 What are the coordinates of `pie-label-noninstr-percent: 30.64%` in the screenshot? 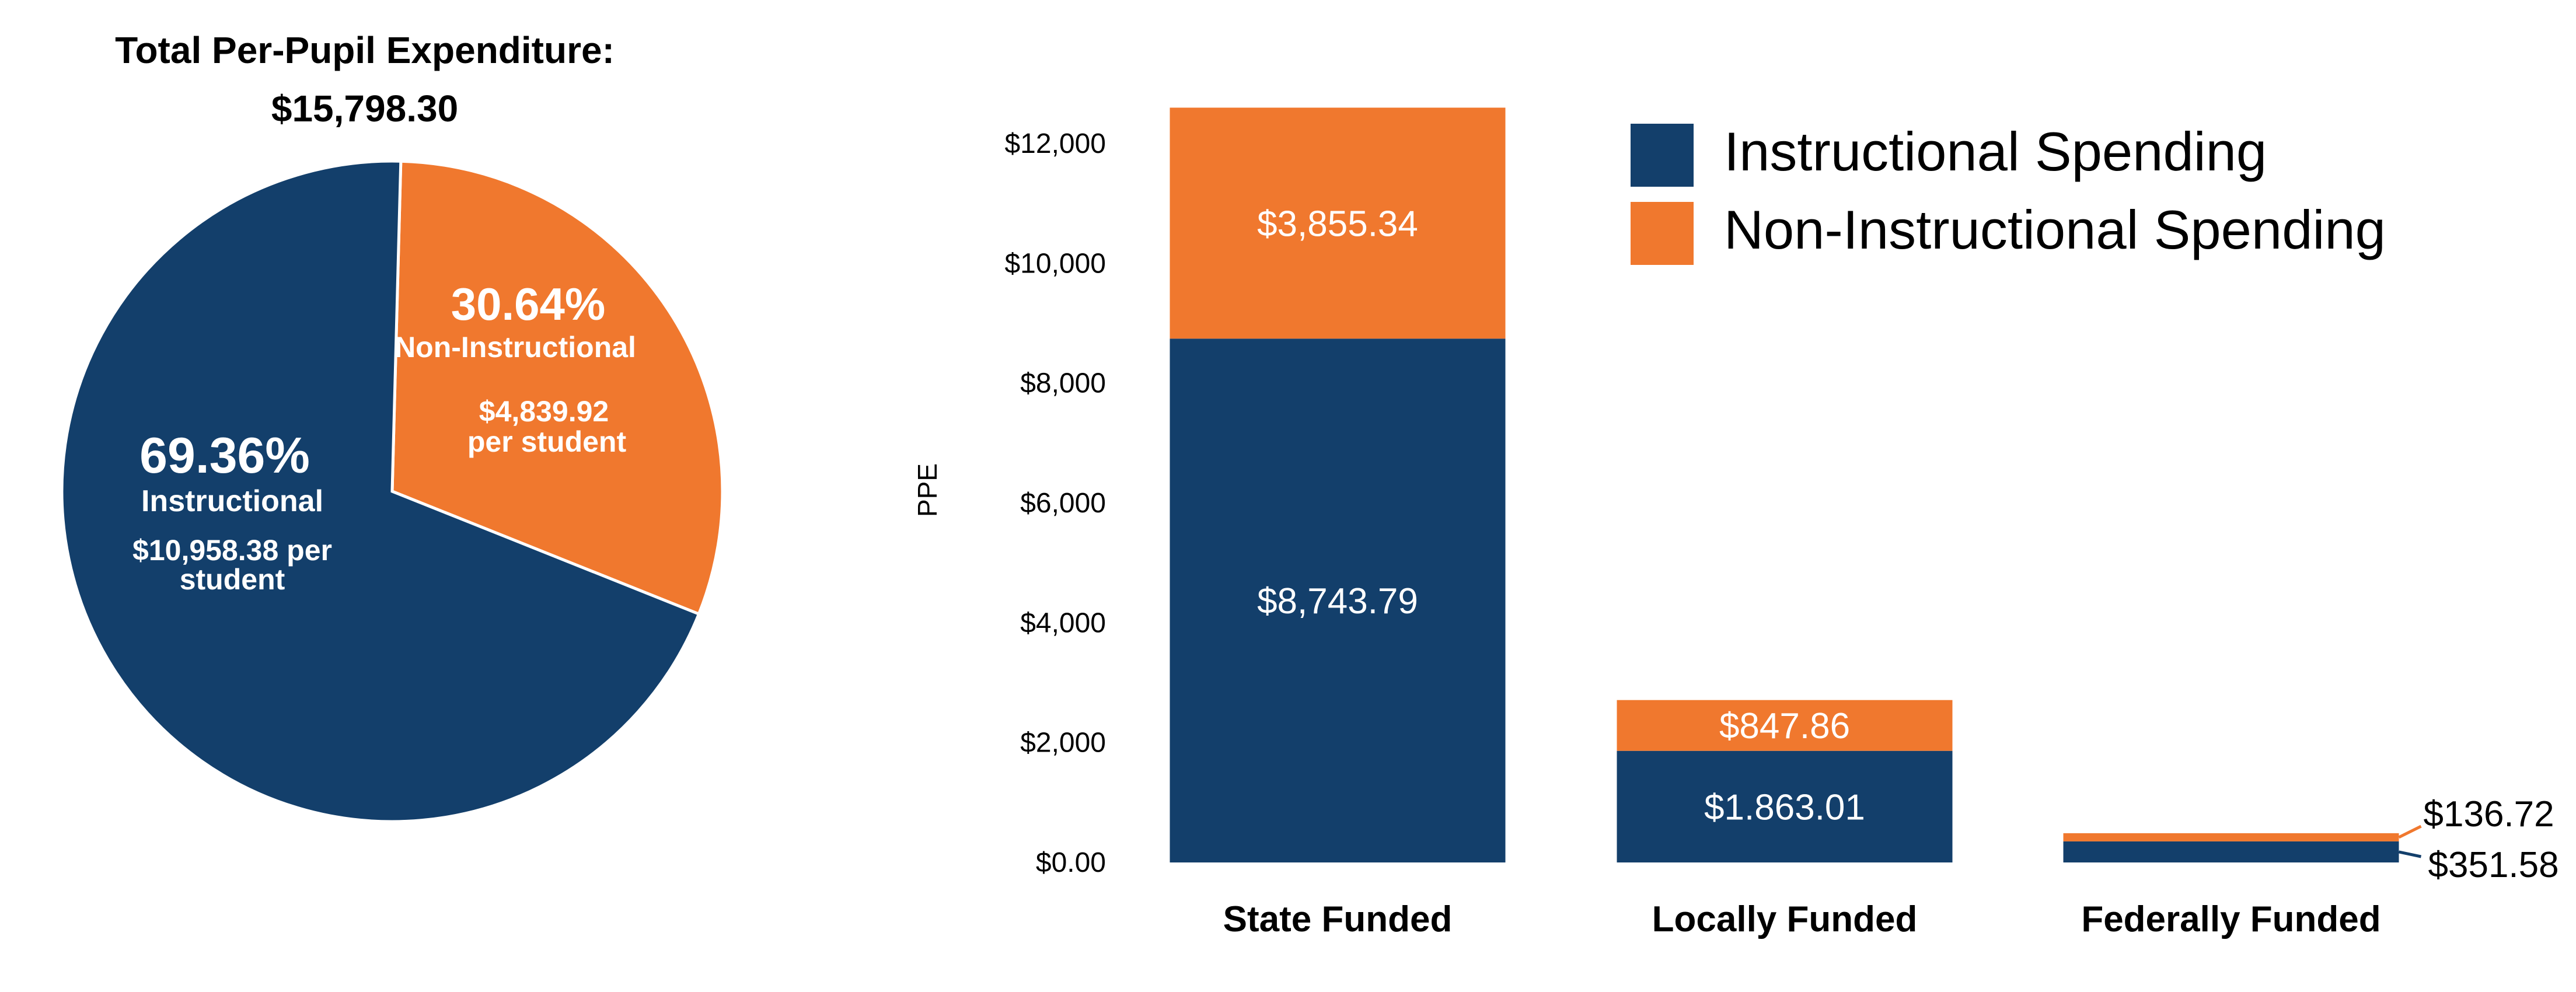 It's located at (528, 304).